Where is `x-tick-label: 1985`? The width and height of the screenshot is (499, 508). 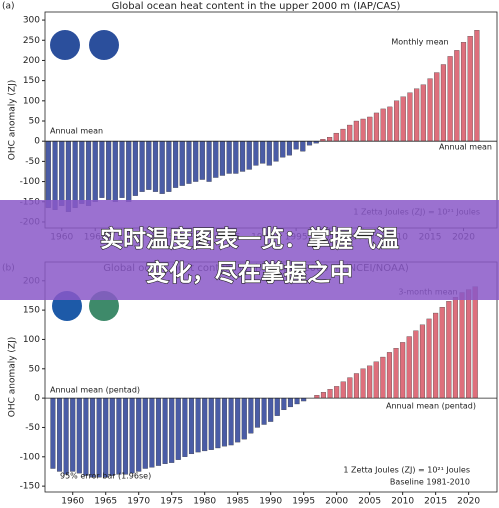
x-tick-label: 1985 is located at coordinates (237, 502).